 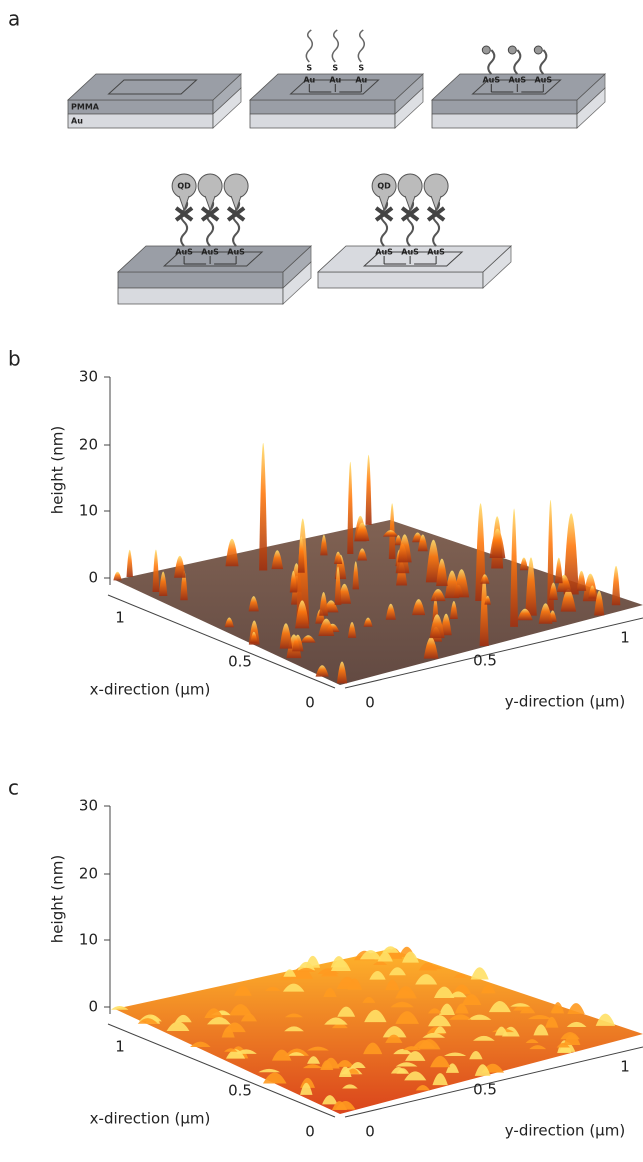 What do you see at coordinates (14, 359) in the screenshot?
I see `panel-label: b` at bounding box center [14, 359].